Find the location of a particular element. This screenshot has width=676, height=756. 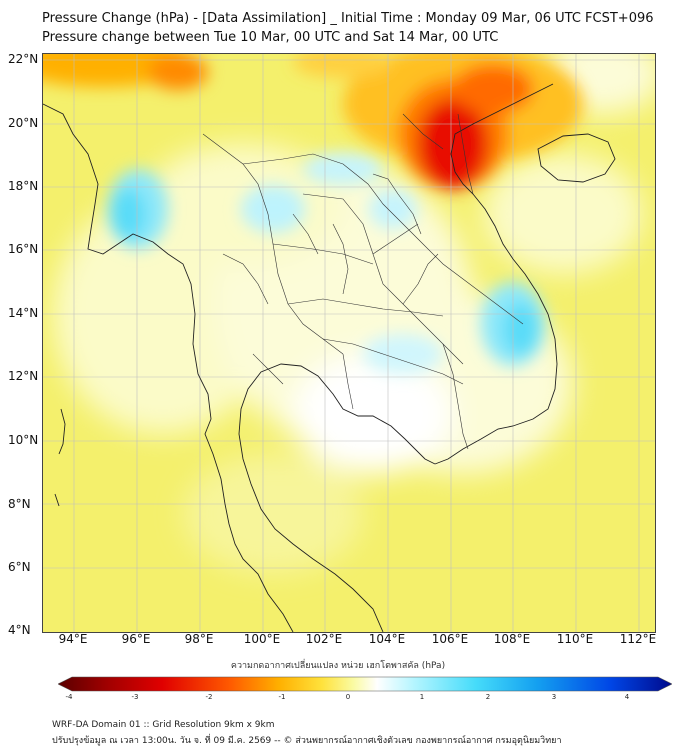

colorbar-tick: 0 is located at coordinates (348, 697).